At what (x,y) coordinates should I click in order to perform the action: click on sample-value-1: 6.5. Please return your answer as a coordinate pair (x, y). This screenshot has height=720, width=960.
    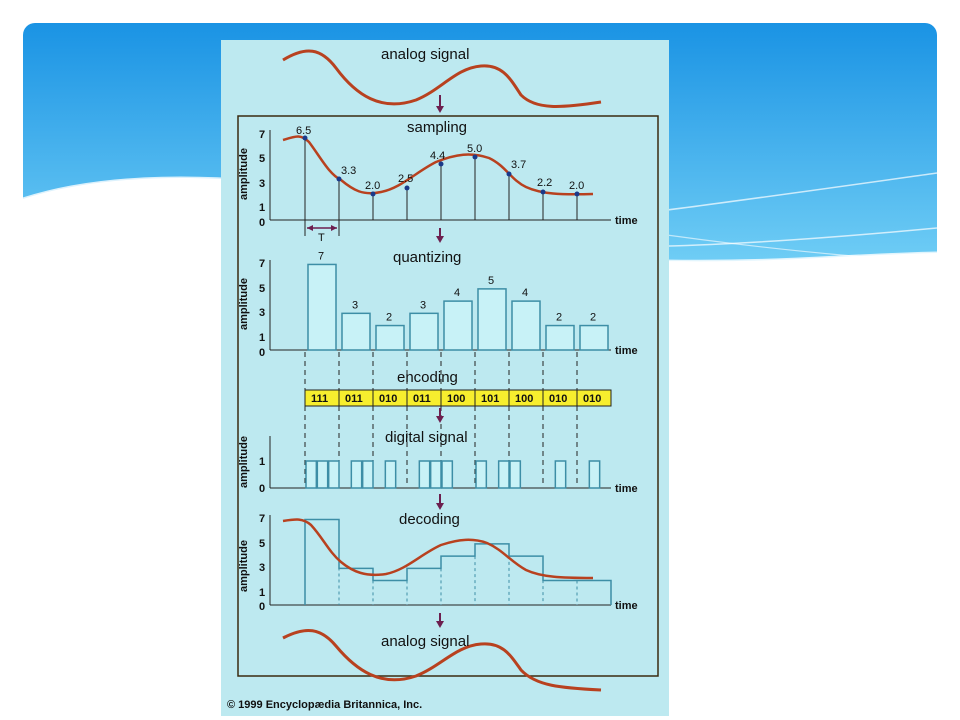
    Looking at the image, I should click on (303, 131).